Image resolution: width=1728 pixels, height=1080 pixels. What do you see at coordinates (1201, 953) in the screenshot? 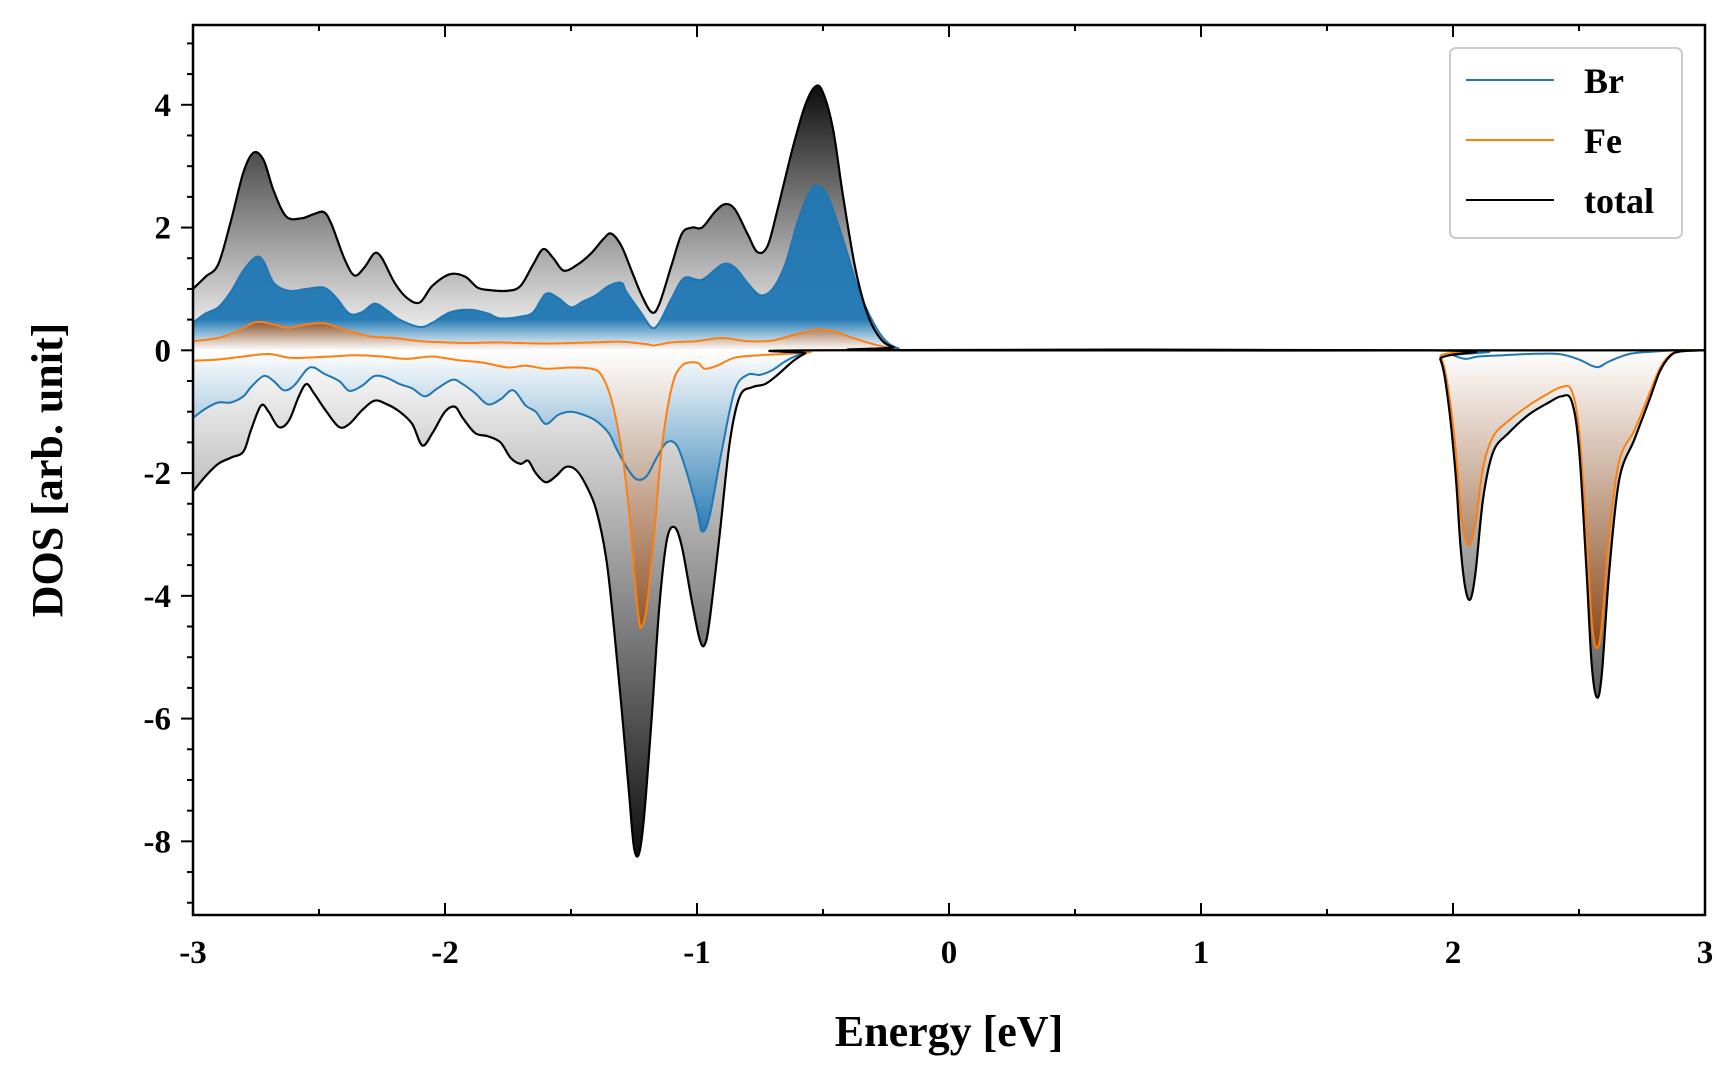
I see `x-tick-label: 1` at bounding box center [1201, 953].